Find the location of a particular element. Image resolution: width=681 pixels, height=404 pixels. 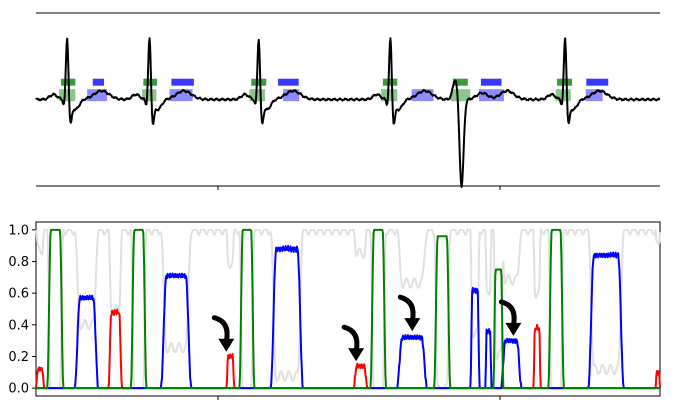

y-tick-label: 1.0 is located at coordinates (18, 230).